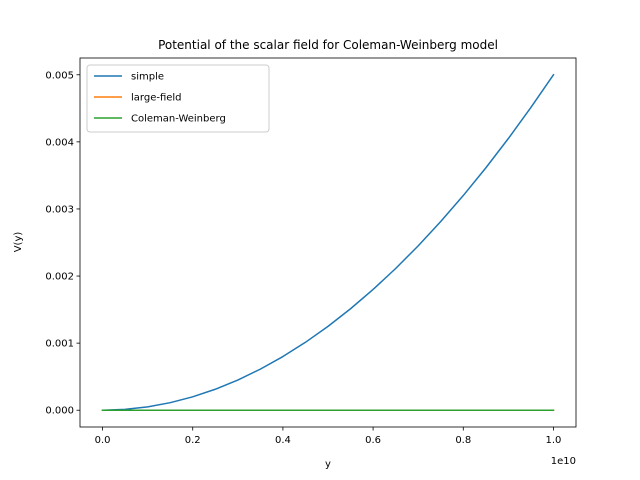 This screenshot has height=480, width=640. I want to click on y-tick-label: 0.005, so click(59, 75).